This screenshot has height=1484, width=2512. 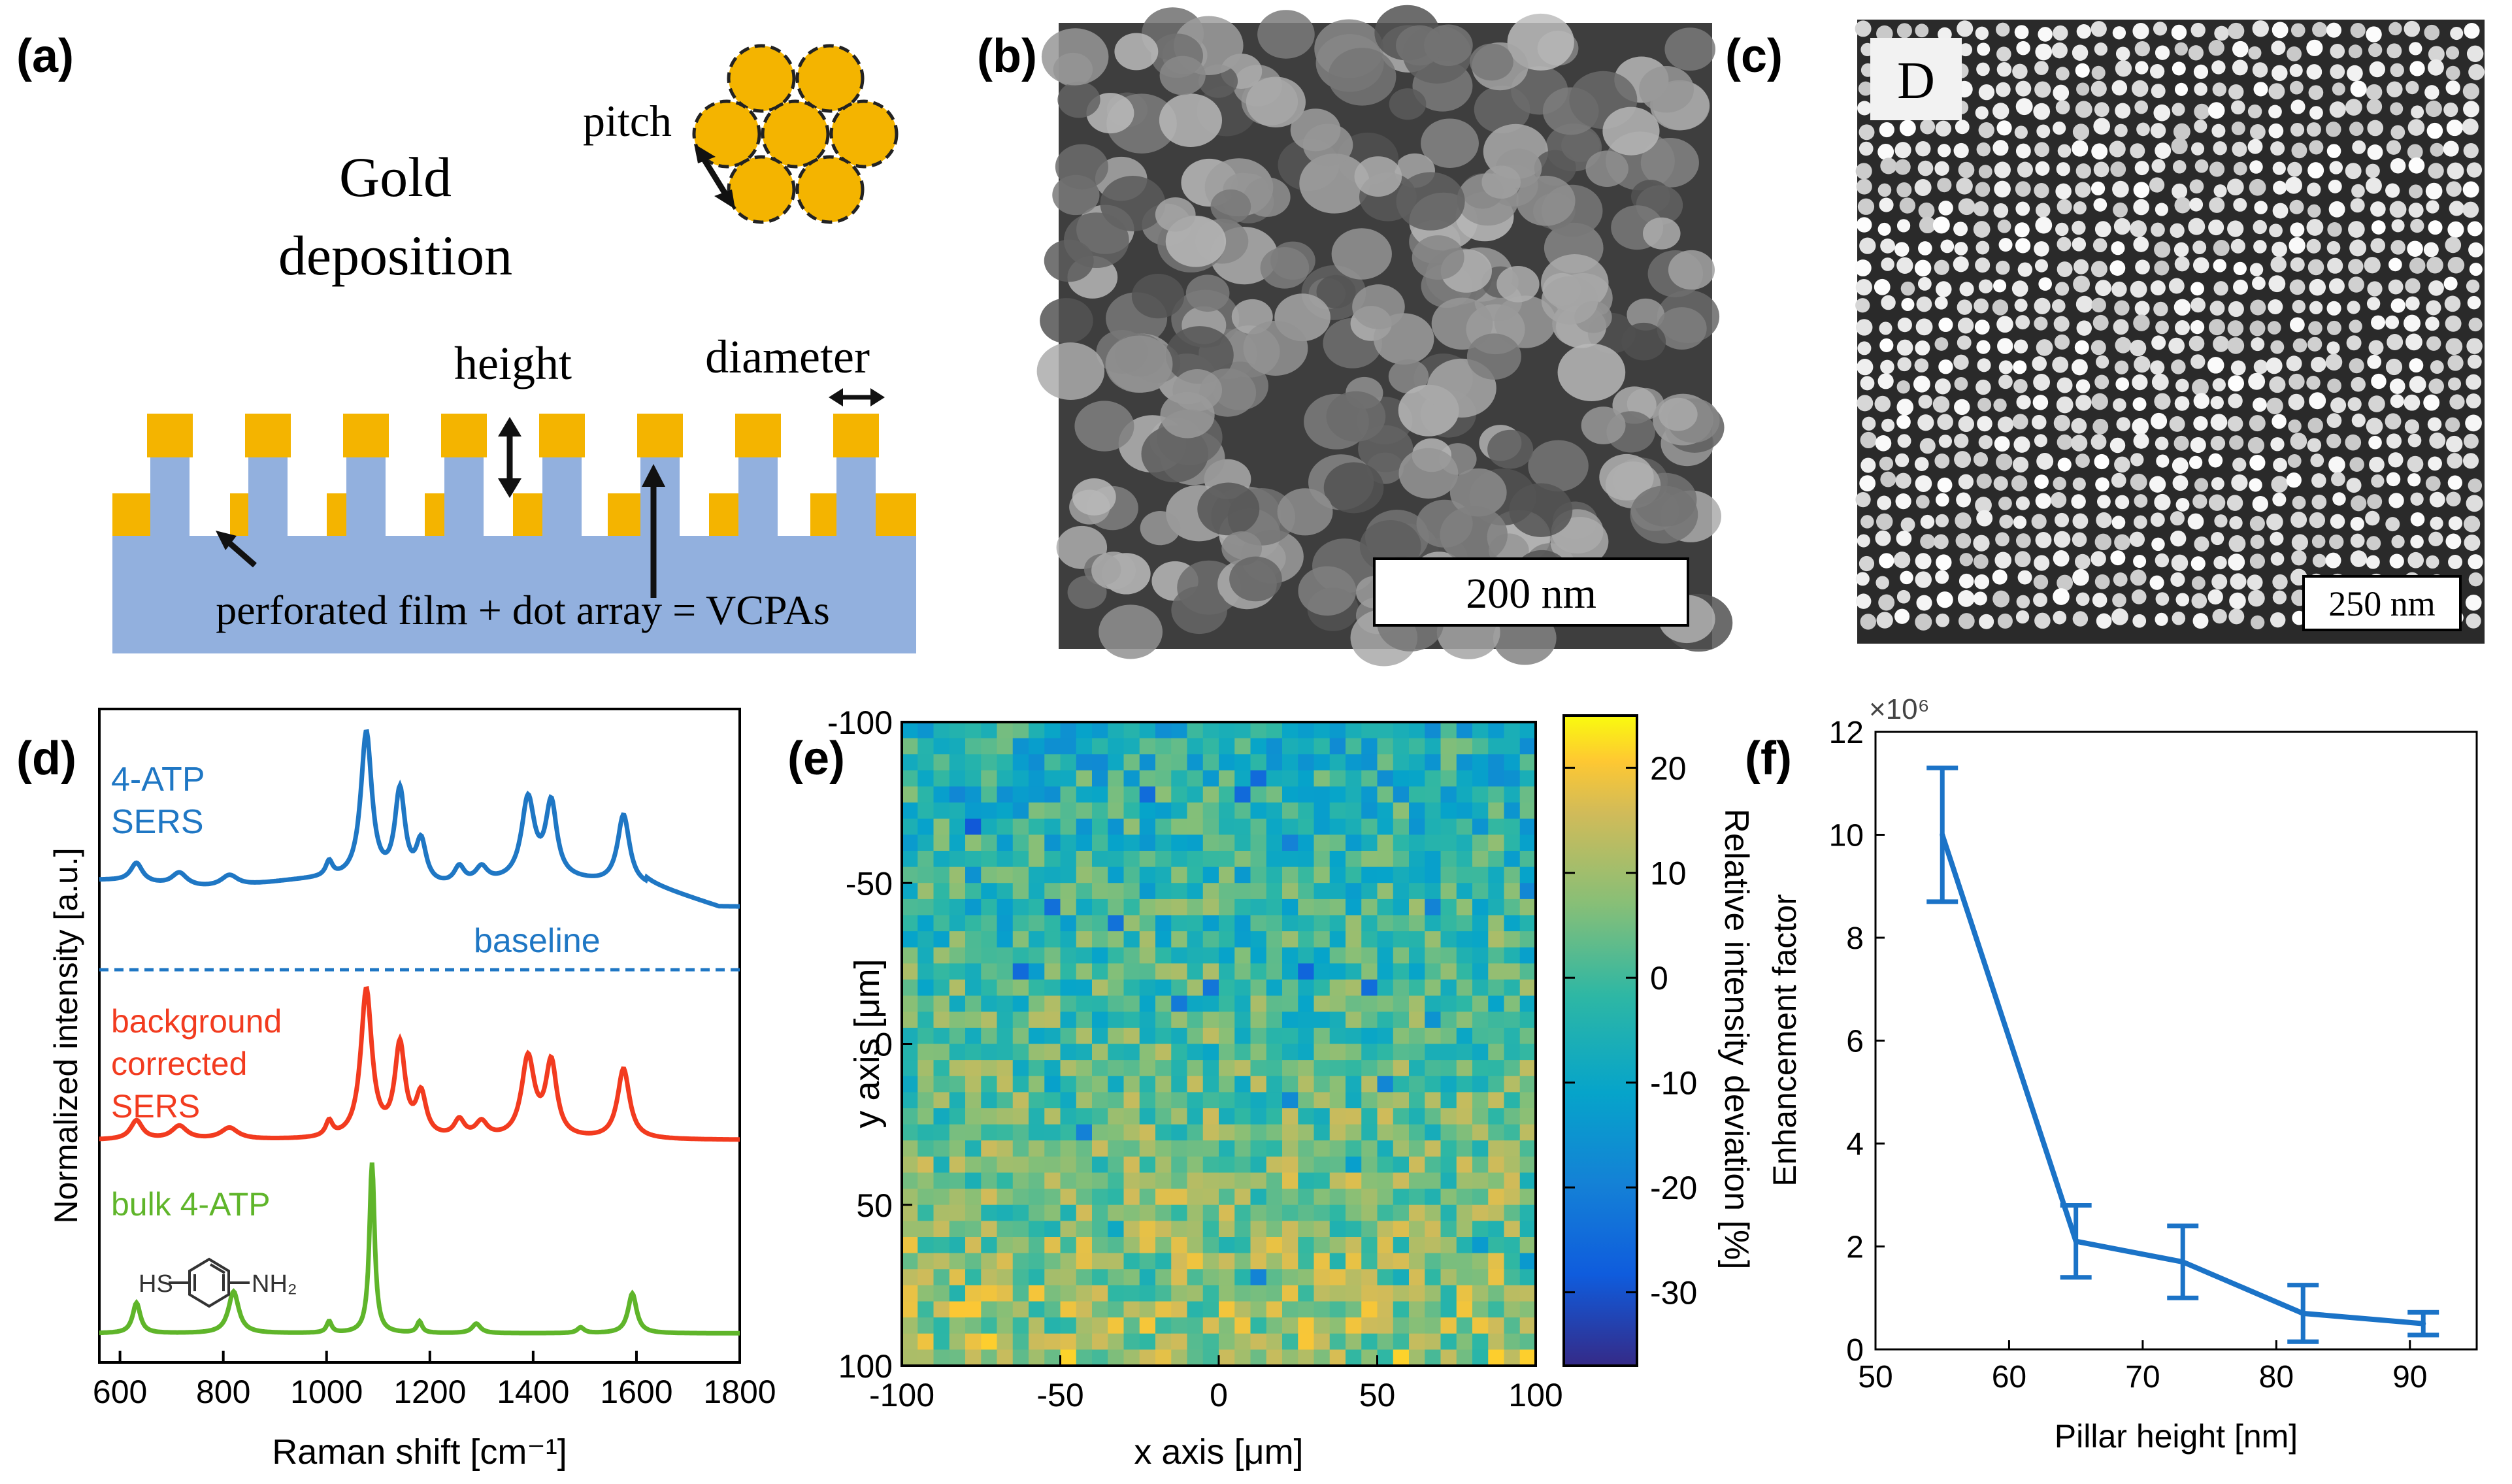 I want to click on label-bulk: bulk 4-ATP, so click(x=191, y=1204).